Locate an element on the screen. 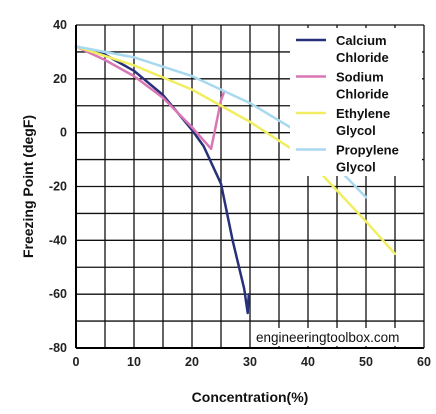  y-tick-label: -60 is located at coordinates (58, 294).